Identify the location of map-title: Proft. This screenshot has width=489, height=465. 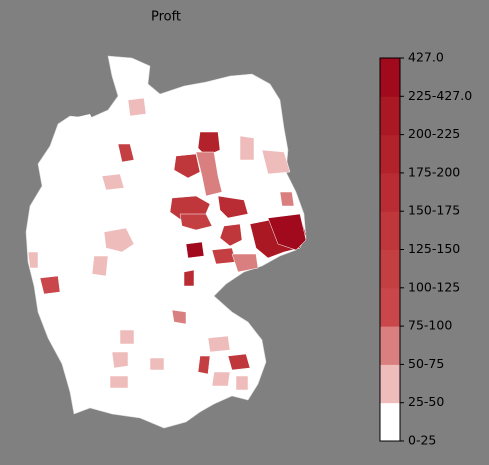
(166, 17).